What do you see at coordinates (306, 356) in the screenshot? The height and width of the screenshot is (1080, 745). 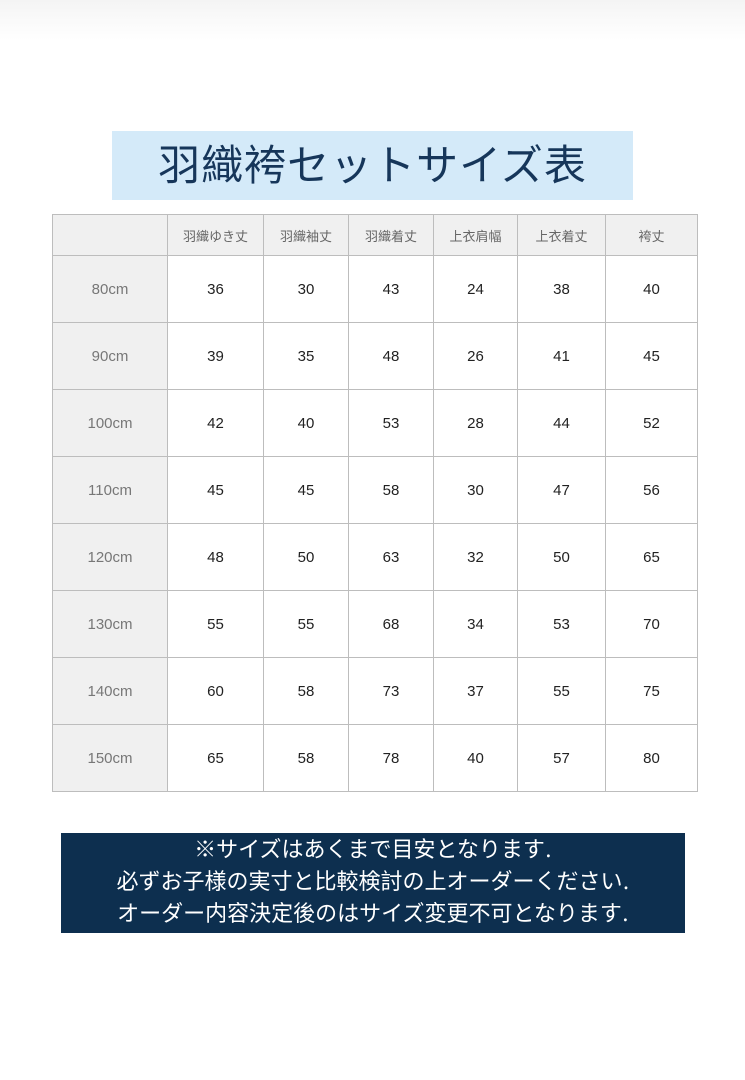 I see `measurement-cell: 35` at bounding box center [306, 356].